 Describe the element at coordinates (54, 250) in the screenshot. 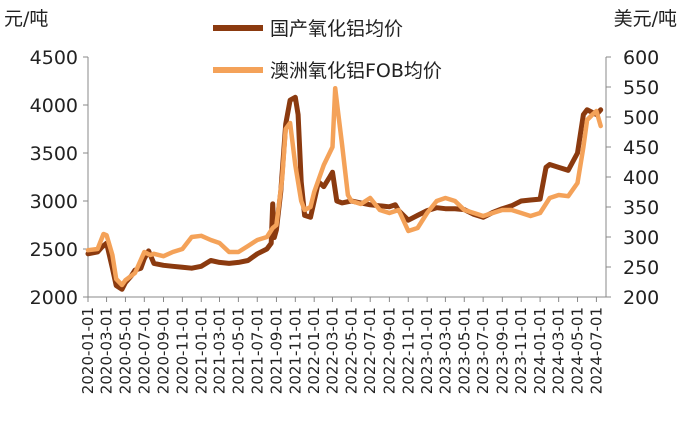

I see `left-tick-label: 2500` at that location.